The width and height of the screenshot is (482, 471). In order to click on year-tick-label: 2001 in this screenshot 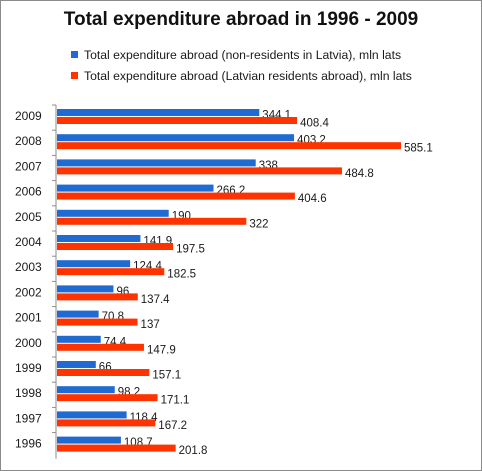, I will do `click(28, 318)`.